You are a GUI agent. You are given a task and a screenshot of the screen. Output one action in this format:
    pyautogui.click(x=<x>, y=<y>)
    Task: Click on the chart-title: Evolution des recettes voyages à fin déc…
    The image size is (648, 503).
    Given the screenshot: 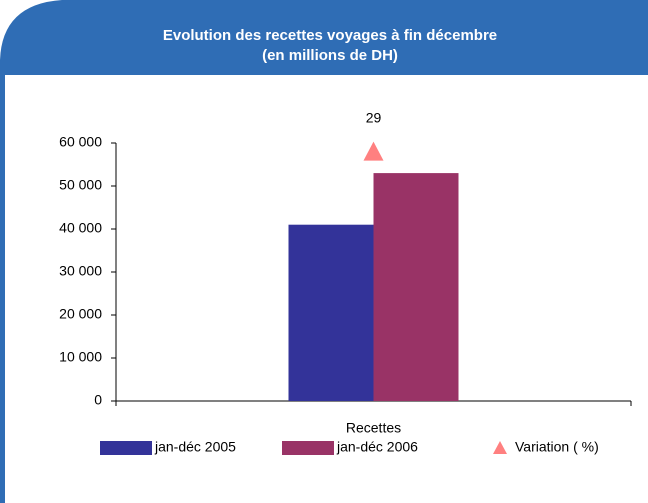 What is the action you would take?
    pyautogui.click(x=330, y=35)
    